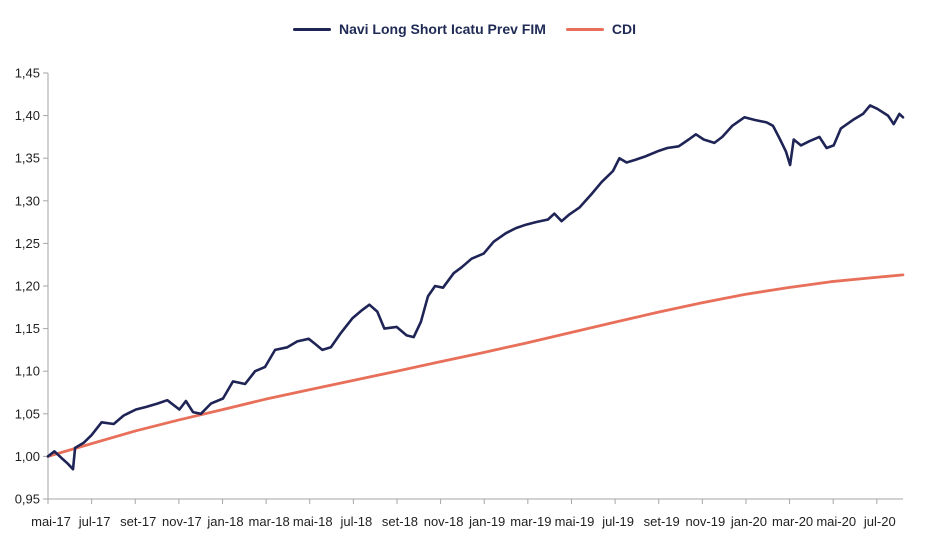 The width and height of the screenshot is (929, 554). I want to click on x-tick-label: set-19, so click(662, 521).